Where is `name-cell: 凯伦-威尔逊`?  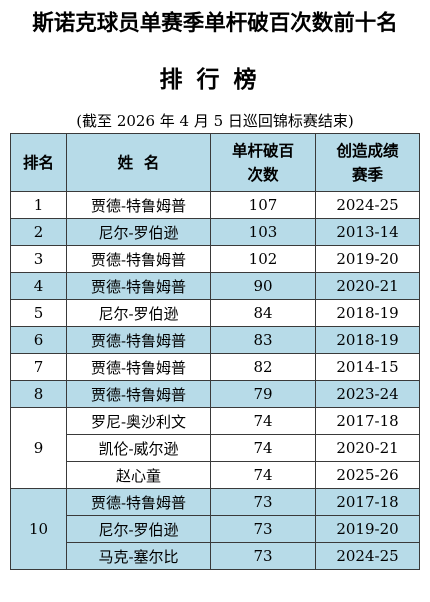
name-cell: 凯伦-威尔逊 is located at coordinates (138, 448).